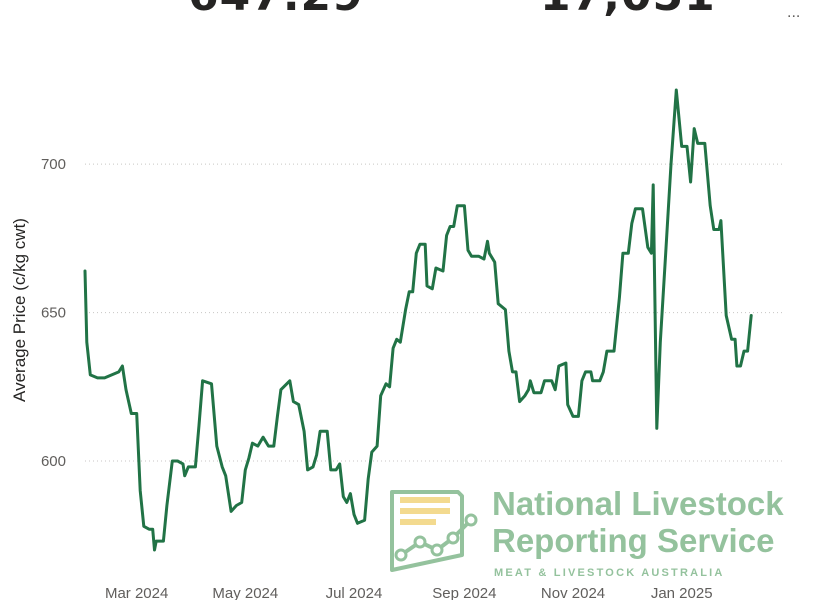 The height and width of the screenshot is (600, 822). Describe the element at coordinates (354, 592) in the screenshot. I see `x-tick-label: Jul 2024` at that location.